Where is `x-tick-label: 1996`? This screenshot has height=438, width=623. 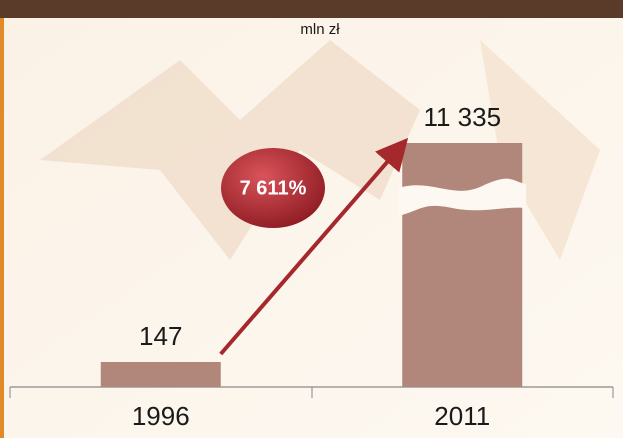
x-tick-label: 1996 is located at coordinates (161, 416).